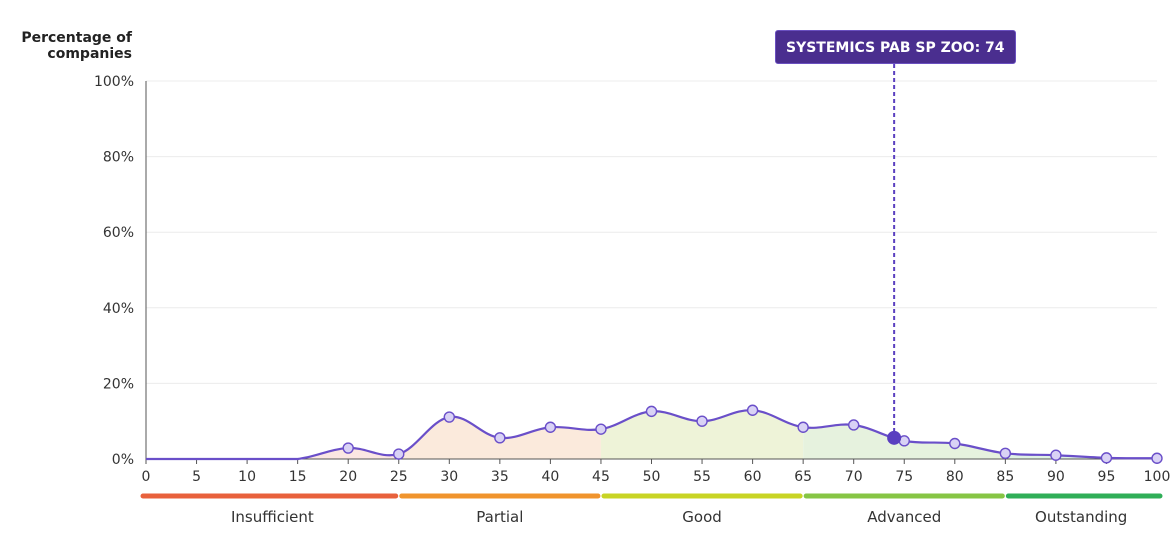 The height and width of the screenshot is (533, 1174). What do you see at coordinates (118, 233) in the screenshot?
I see `y-tick-label: 60%` at bounding box center [118, 233].